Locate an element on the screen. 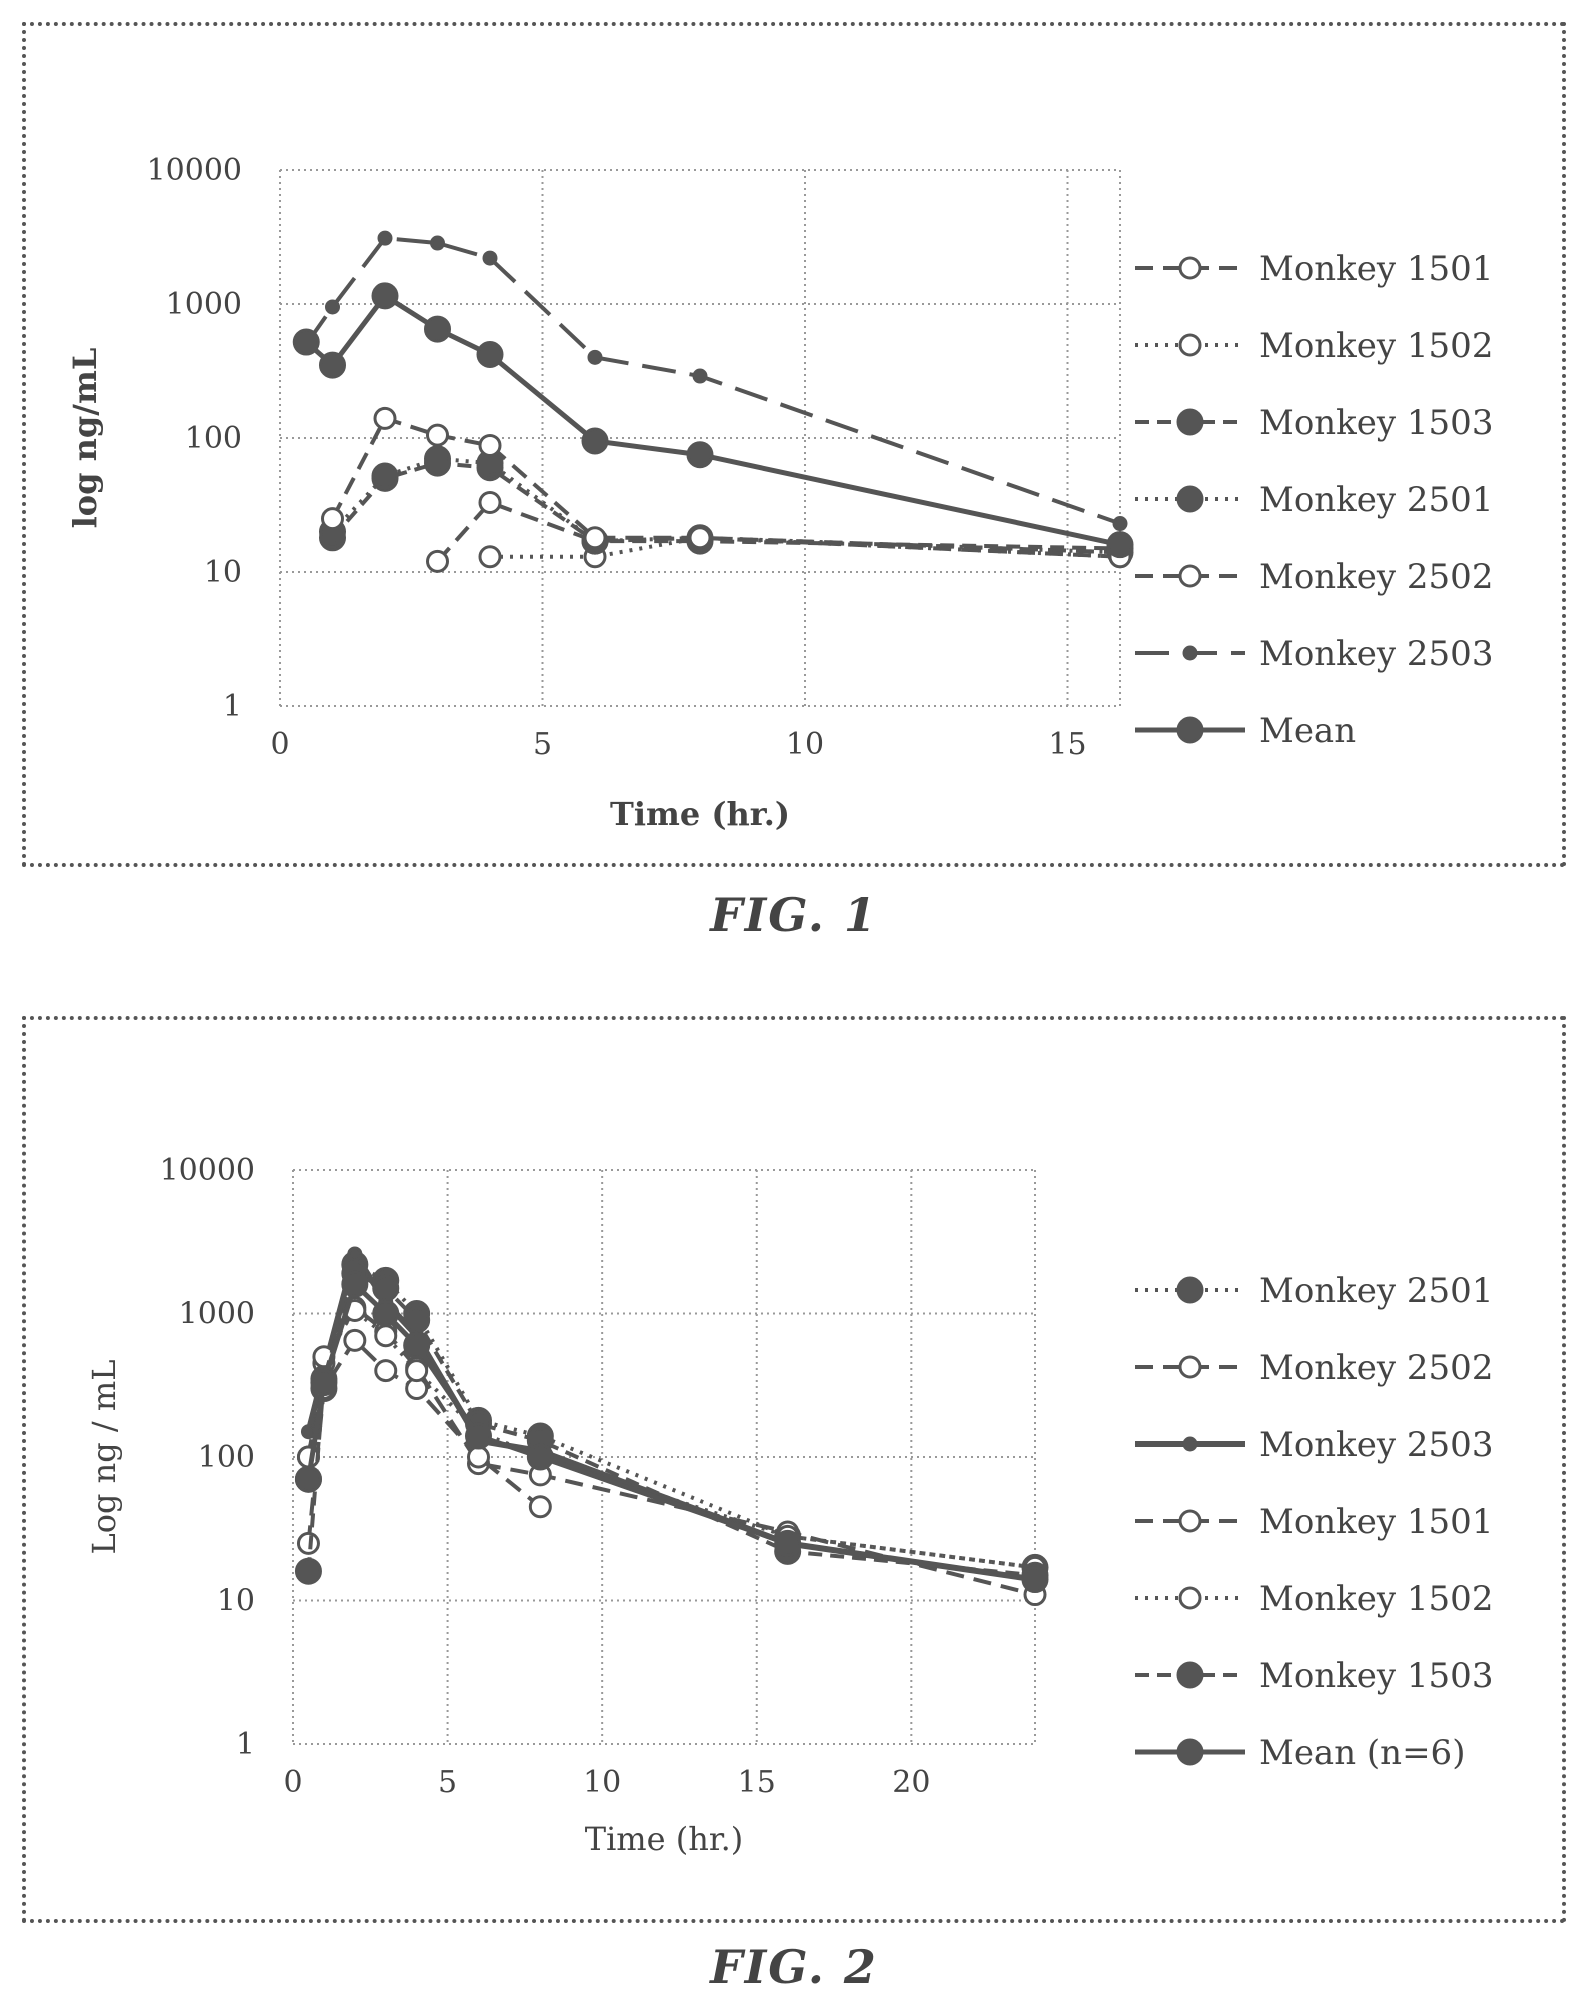 The image size is (1588, 2005). legend-entry: Monkey 2501 is located at coordinates (1314, 1291).